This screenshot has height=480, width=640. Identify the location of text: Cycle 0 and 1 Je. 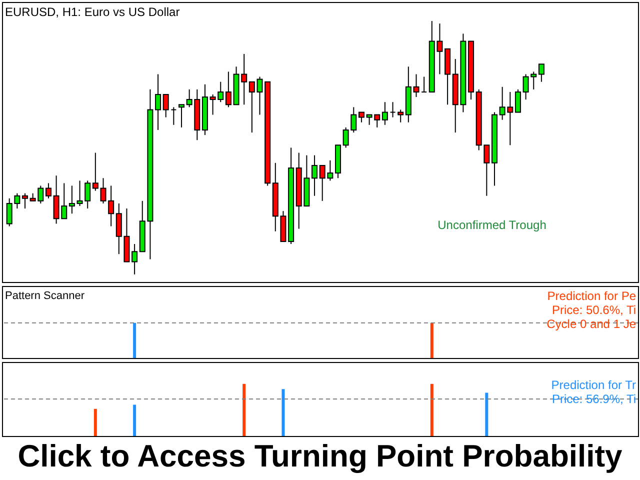
(591, 324).